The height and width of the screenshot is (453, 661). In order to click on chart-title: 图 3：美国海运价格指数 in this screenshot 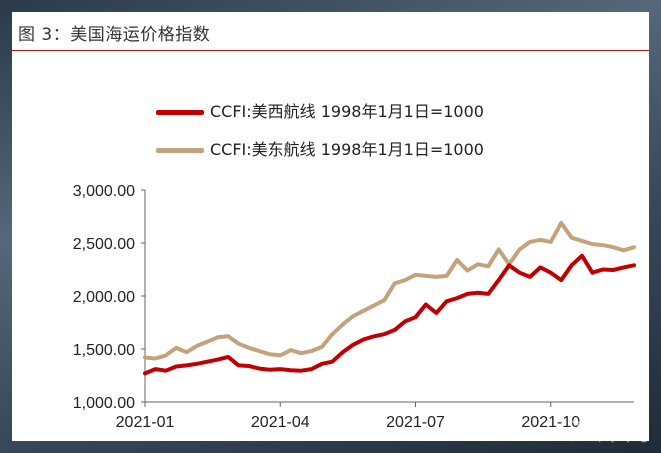, I will do `click(114, 35)`.